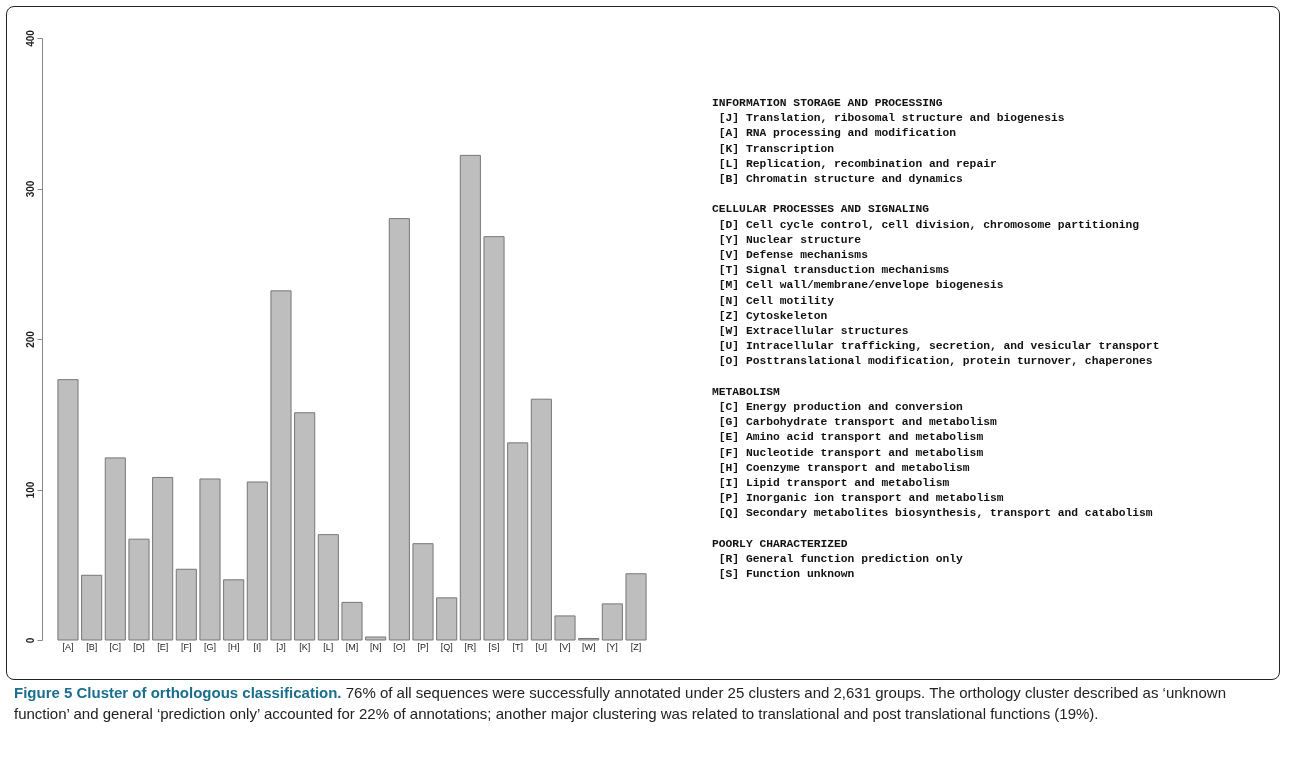 Image resolution: width=1290 pixels, height=767 pixels. I want to click on x-tick-label: [U], so click(541, 646).